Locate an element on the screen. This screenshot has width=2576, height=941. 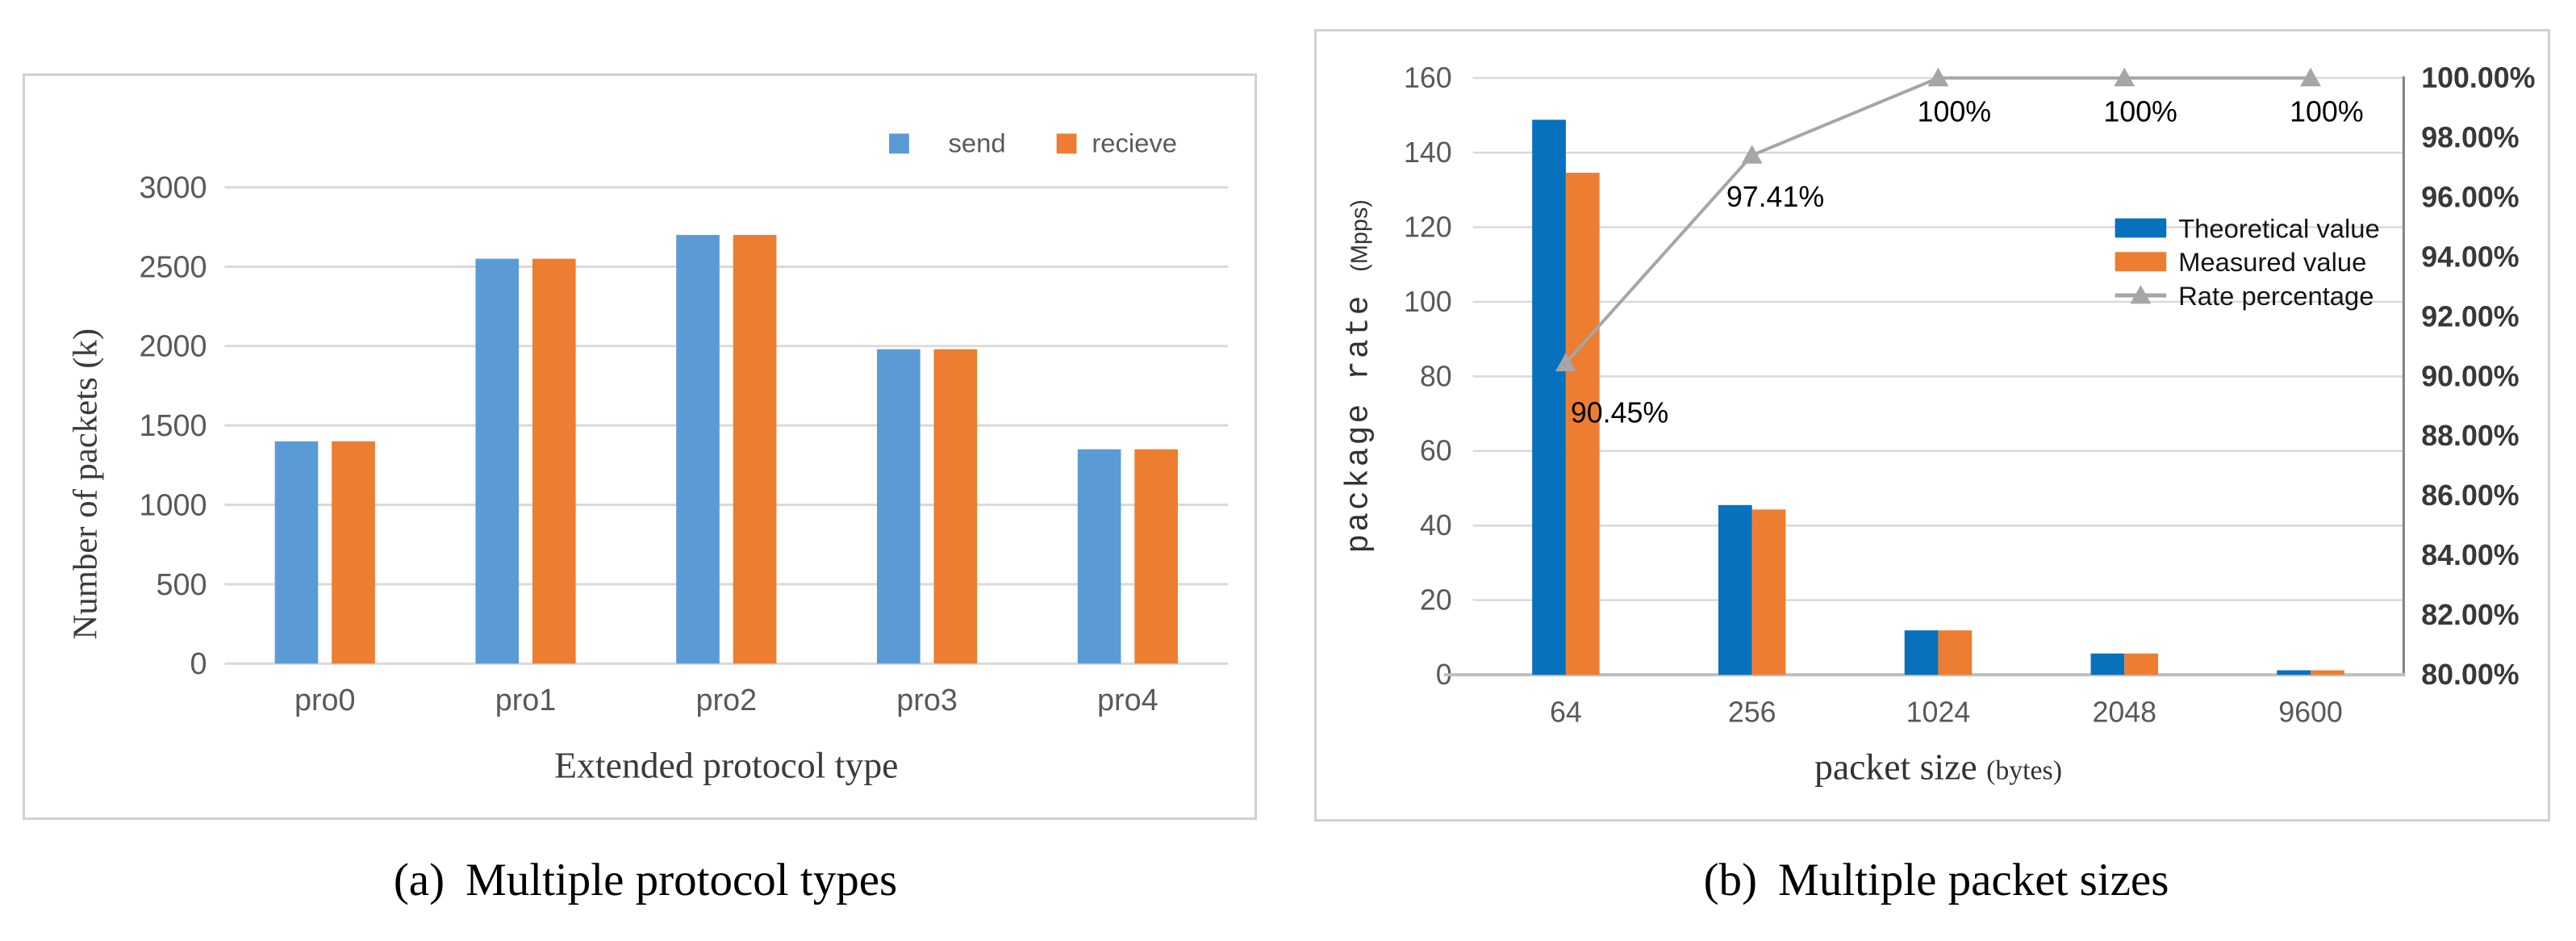
y-axis-tick-label: 160 is located at coordinates (1428, 78).